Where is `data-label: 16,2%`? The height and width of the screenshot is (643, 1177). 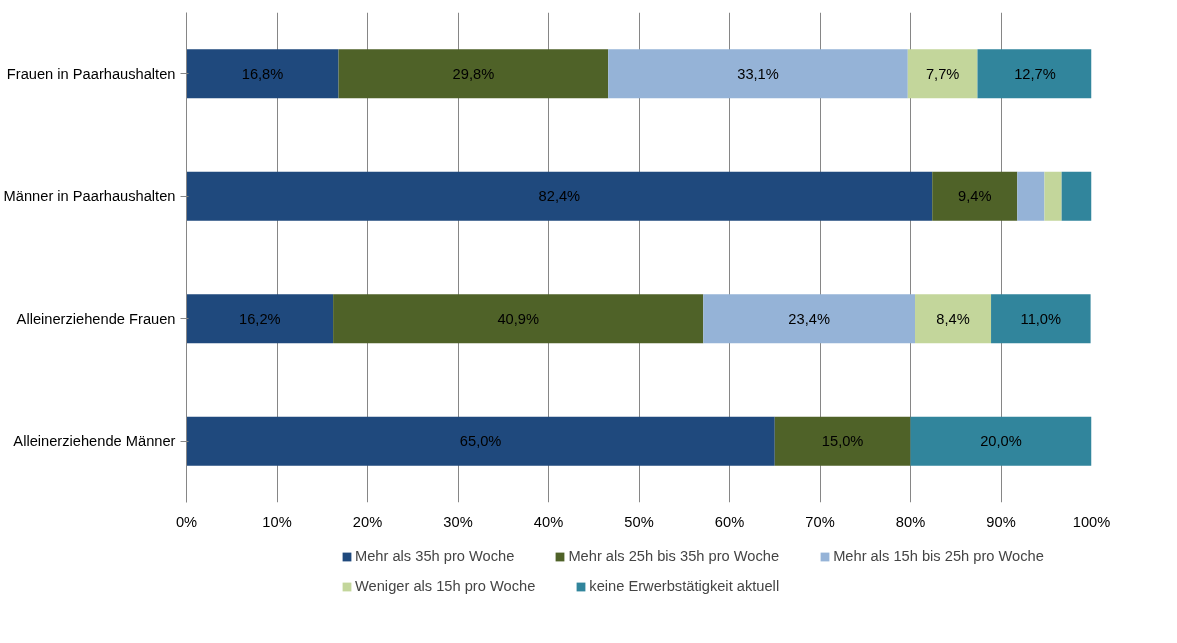 data-label: 16,2% is located at coordinates (260, 318).